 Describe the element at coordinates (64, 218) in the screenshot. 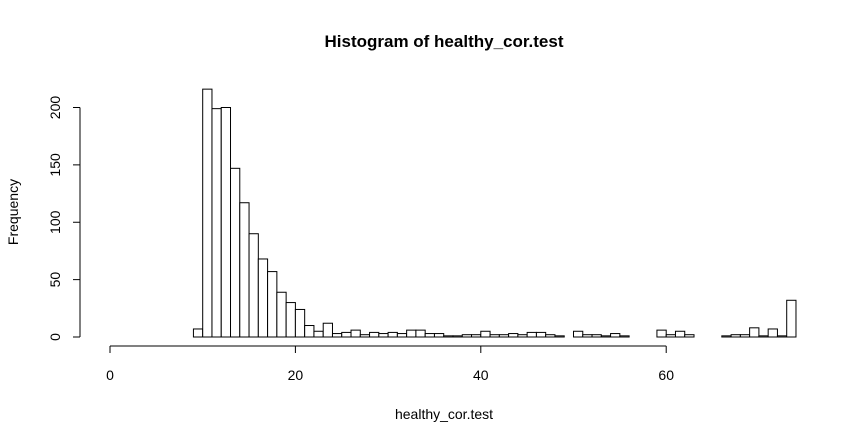

I see `y-axis: 0 50 100 150 200` at that location.